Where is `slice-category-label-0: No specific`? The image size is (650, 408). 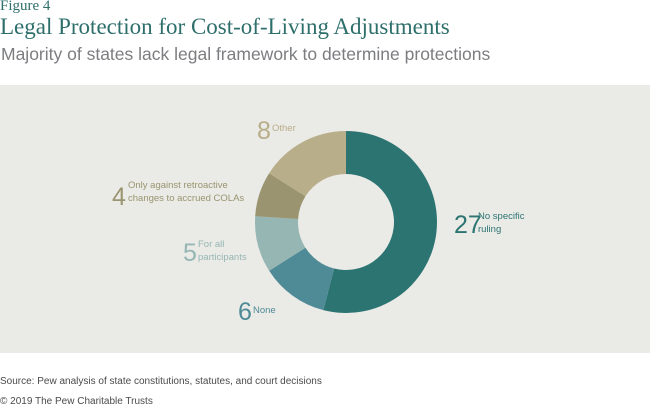
slice-category-label-0: No specific is located at coordinates (501, 216).